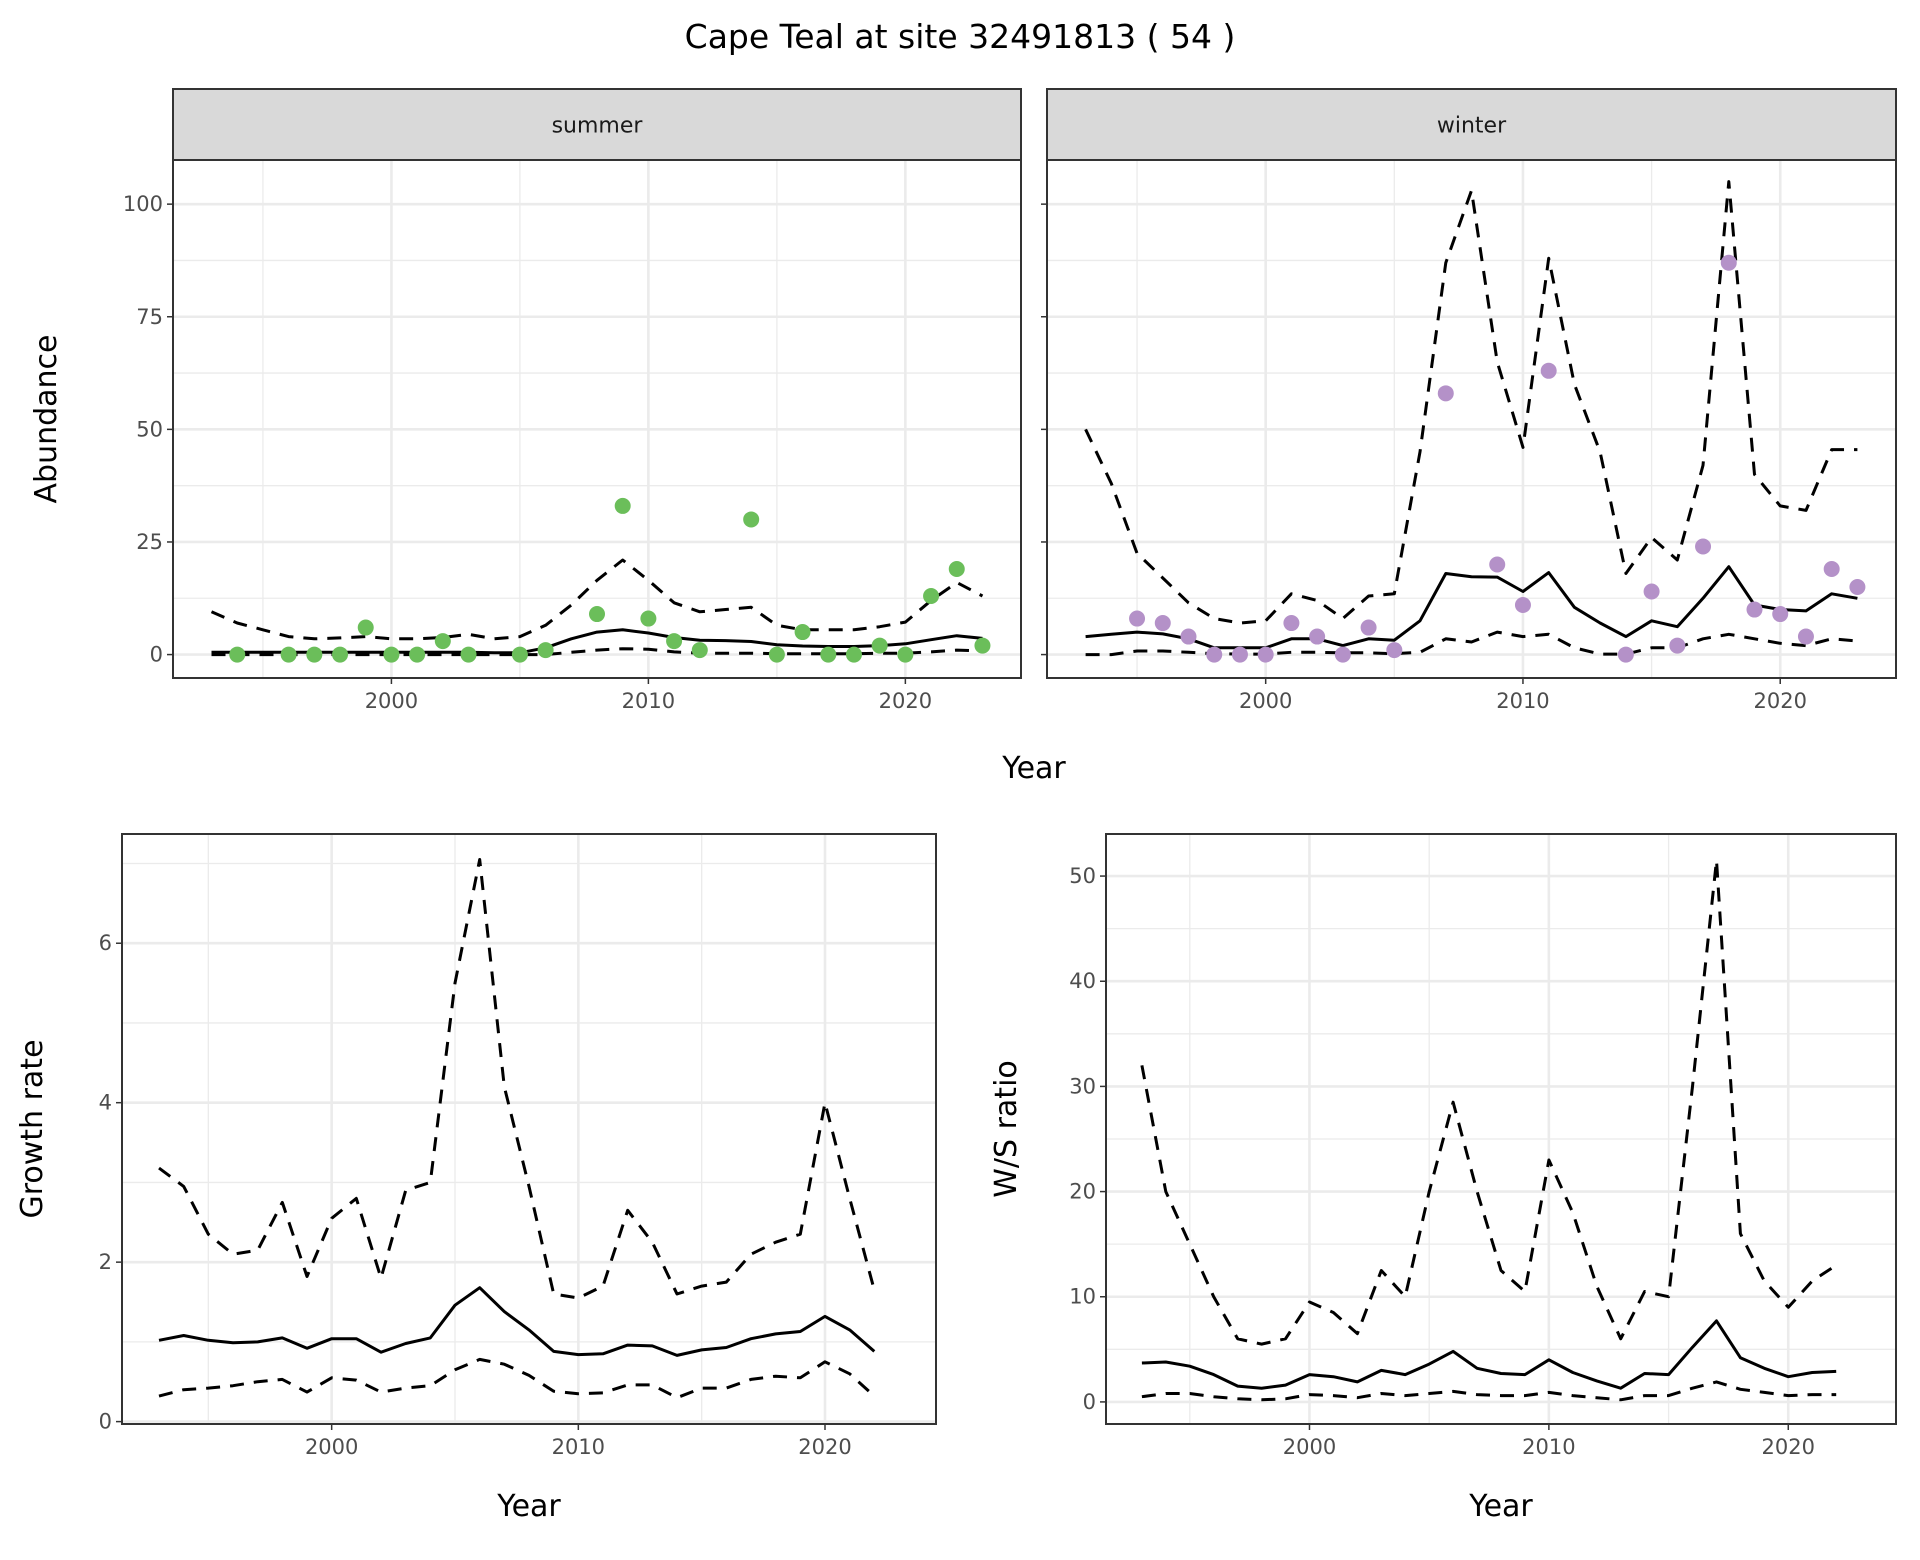 This screenshot has height=1560, width=1920. What do you see at coordinates (597, 419) in the screenshot?
I see `plot-background` at bounding box center [597, 419].